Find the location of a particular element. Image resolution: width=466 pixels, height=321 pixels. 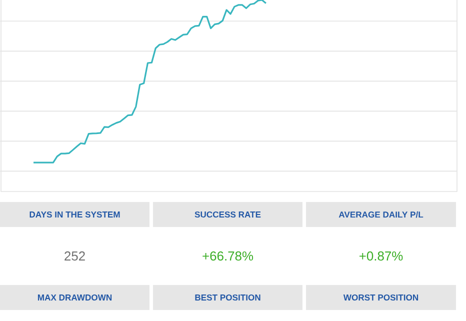

category-label: DAYS IN THE SYSTEM is located at coordinates (75, 214).